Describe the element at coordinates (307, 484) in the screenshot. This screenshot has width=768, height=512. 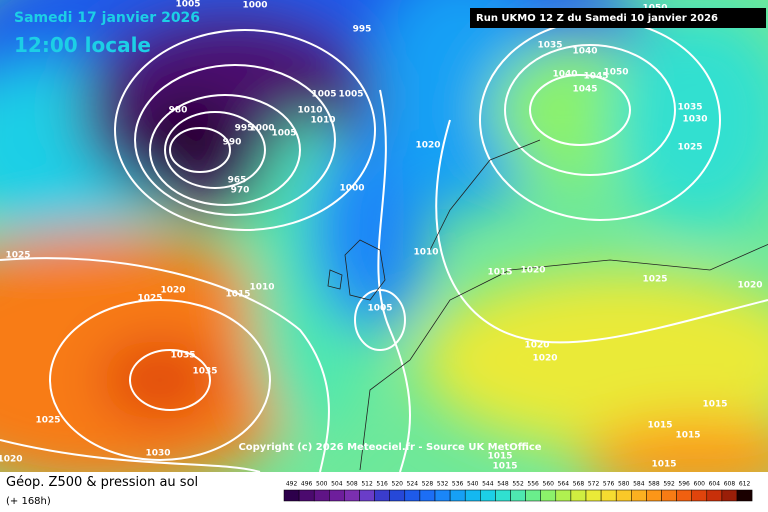
I see `legend-label: 496` at that location.